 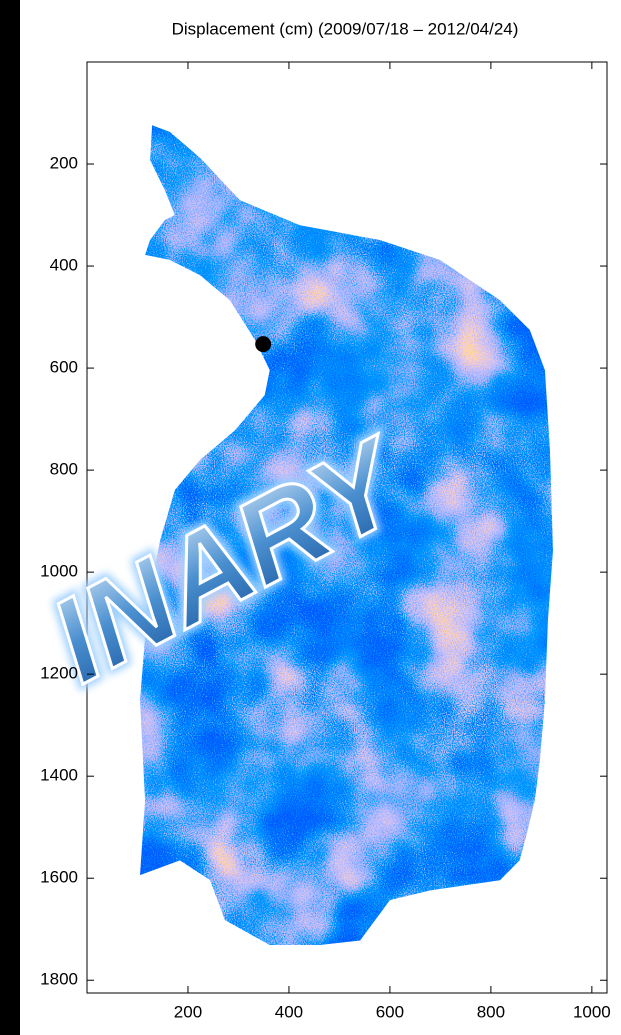 I want to click on x-tick-label: 400, so click(x=289, y=1011).